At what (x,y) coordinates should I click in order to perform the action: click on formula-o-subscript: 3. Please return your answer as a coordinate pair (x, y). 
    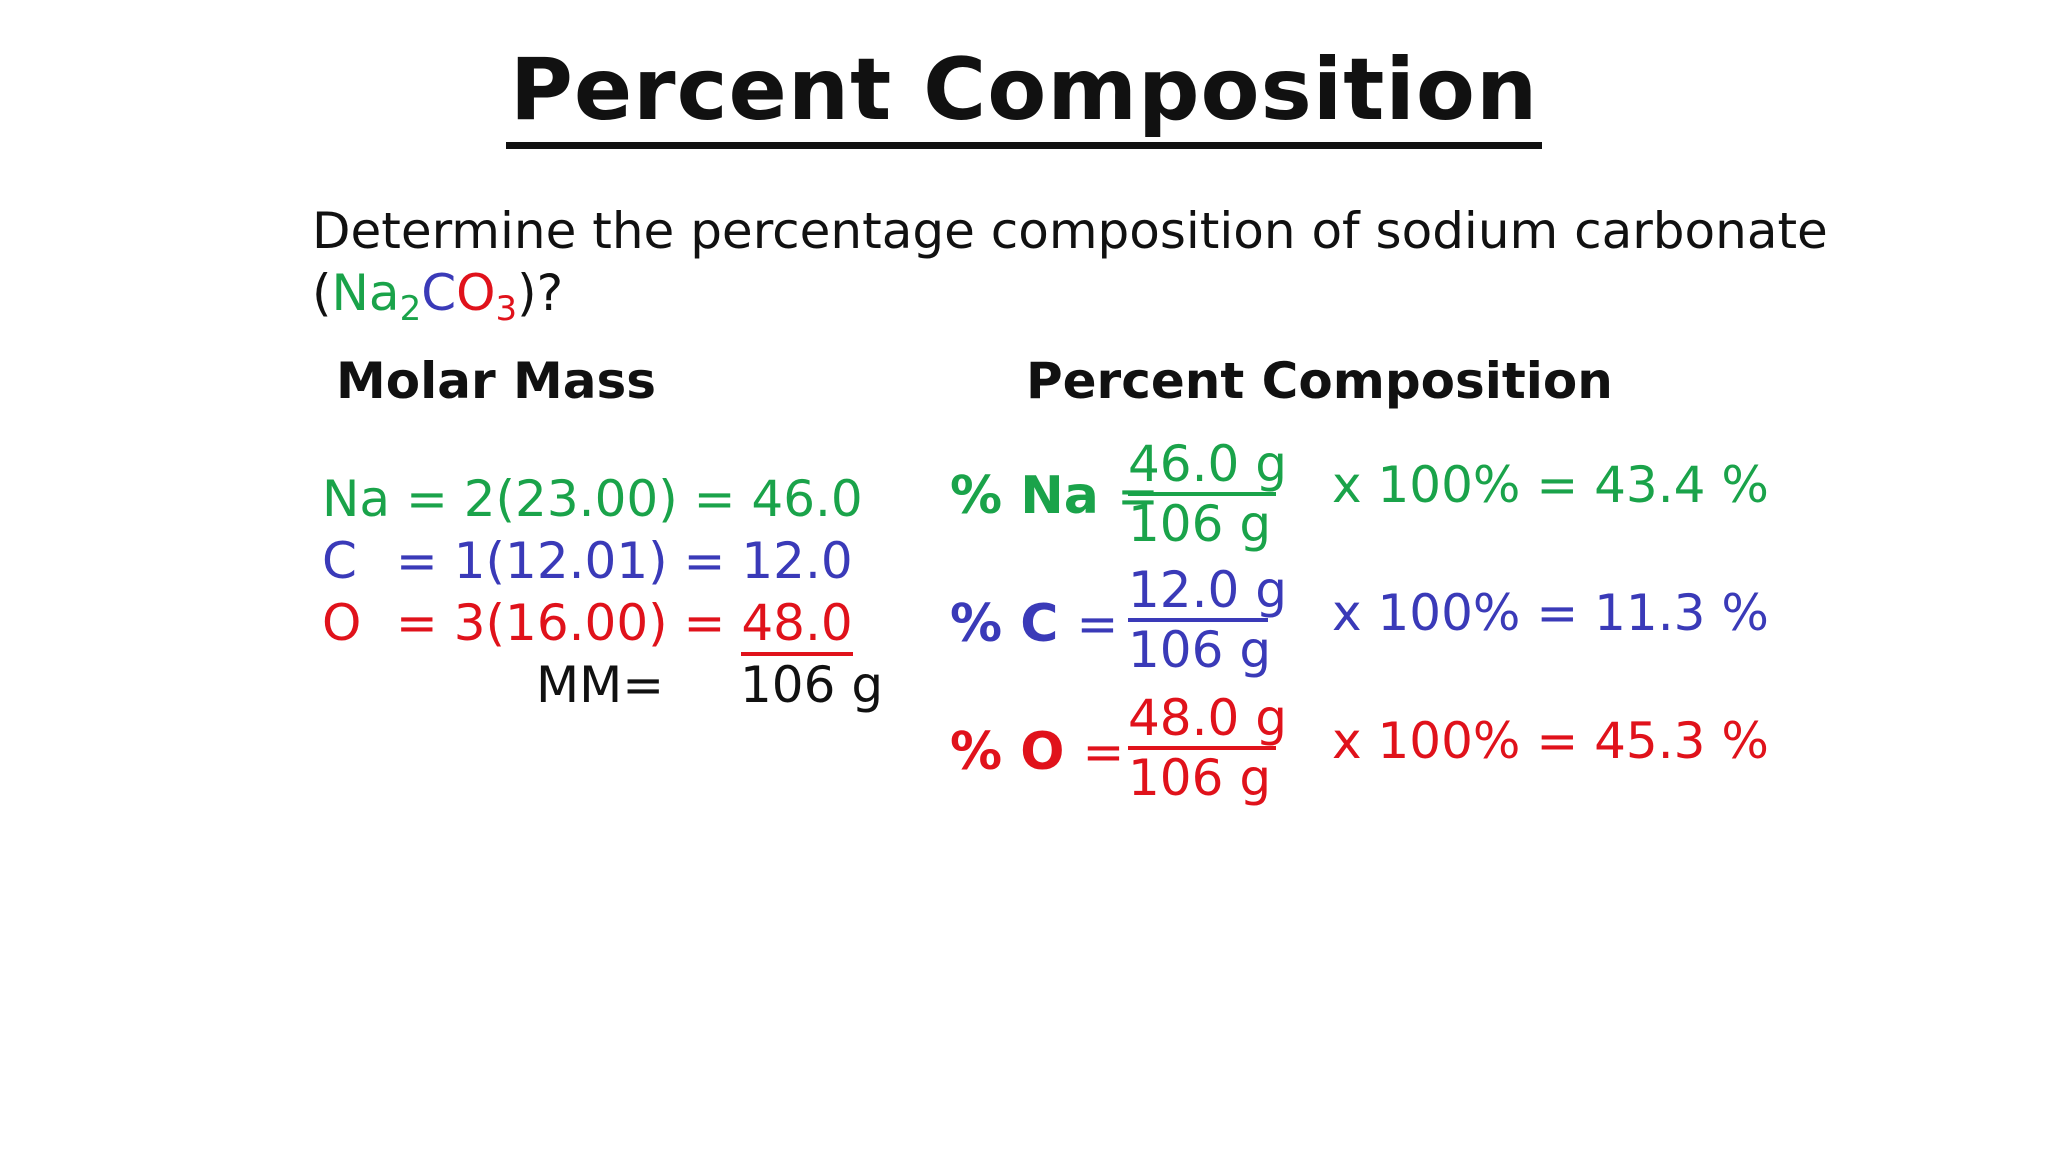
    Looking at the image, I should click on (506, 309).